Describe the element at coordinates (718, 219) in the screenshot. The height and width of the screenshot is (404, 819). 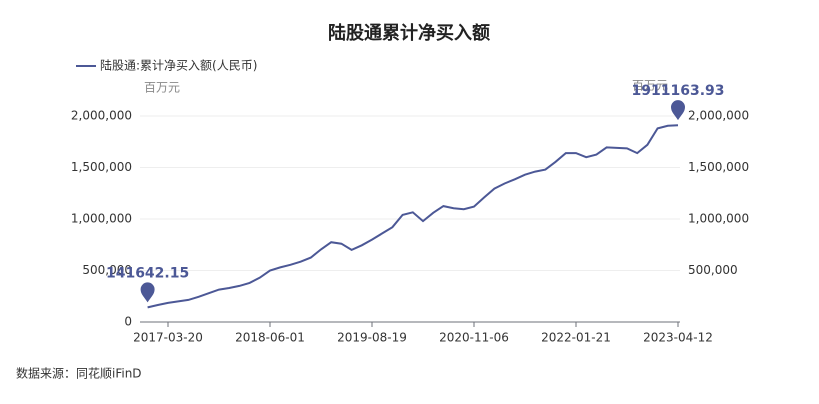
I see `y2-tick-label: 1,000,000` at that location.